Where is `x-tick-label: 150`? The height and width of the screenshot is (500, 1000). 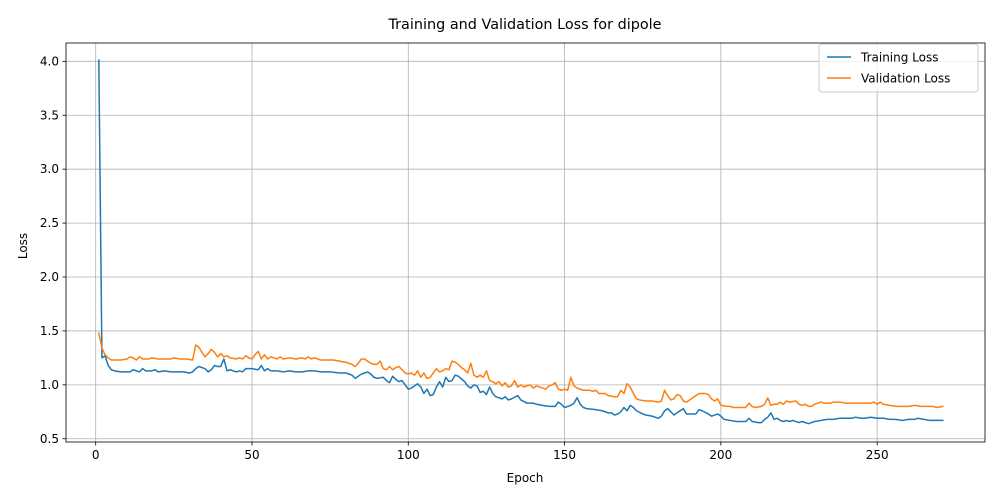
x-tick-label: 150 is located at coordinates (564, 455).